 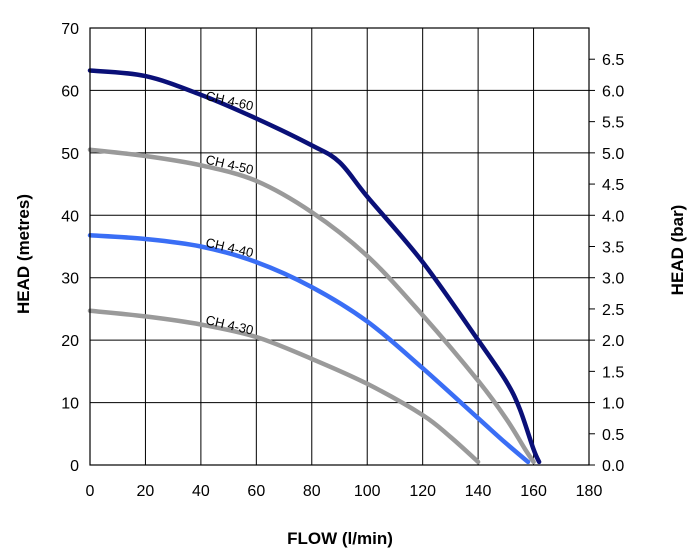 What do you see at coordinates (422, 491) in the screenshot?
I see `x-tick-label-6: 120` at bounding box center [422, 491].